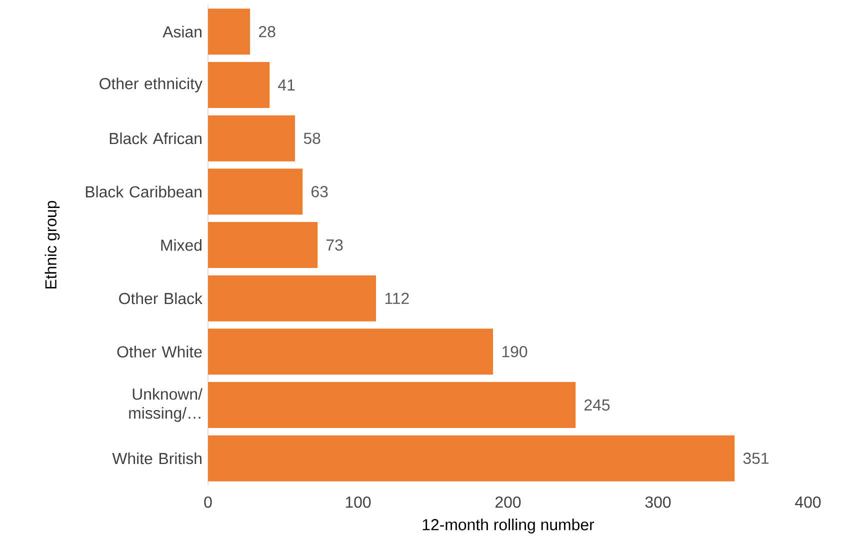  What do you see at coordinates (182, 32) in the screenshot?
I see `y-tick-label: Asian` at bounding box center [182, 32].